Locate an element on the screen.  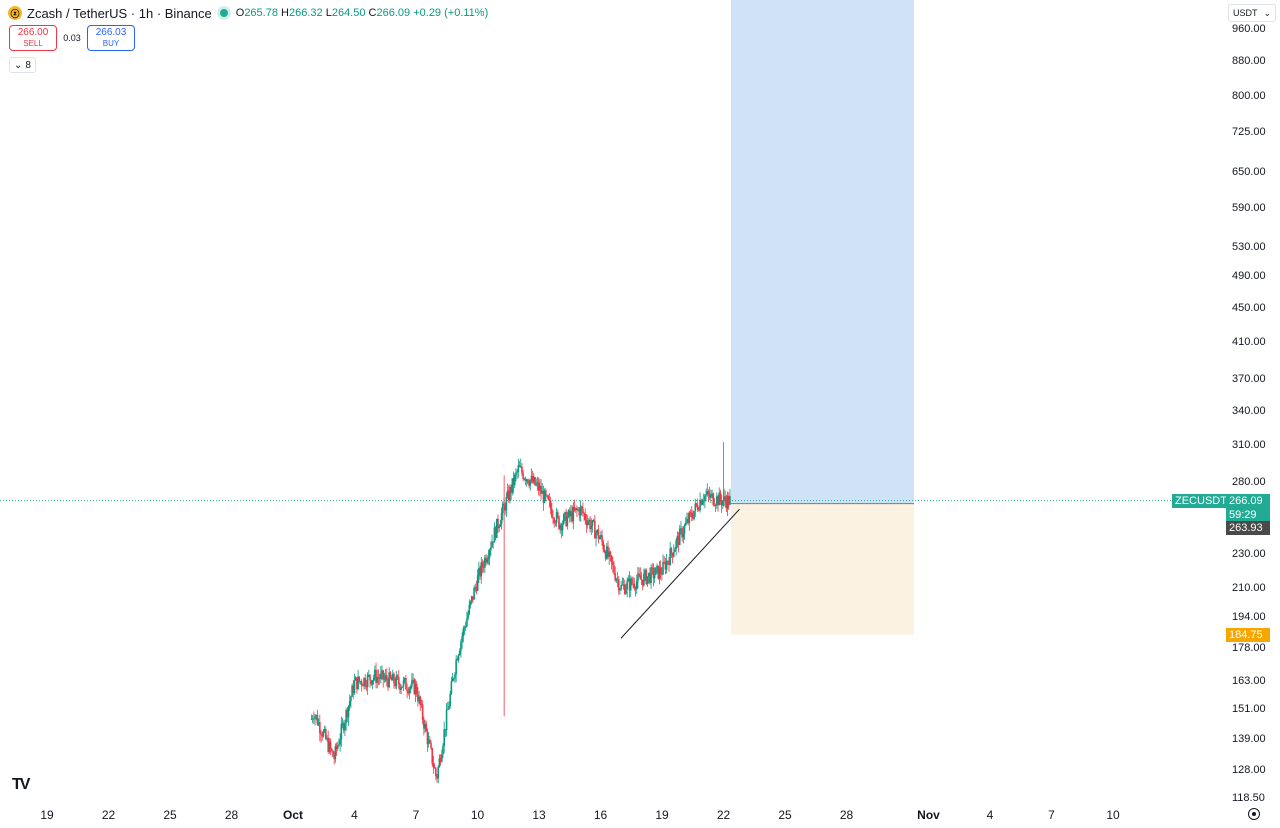
sell-button: 266.00 SELL is located at coordinates (33, 38).